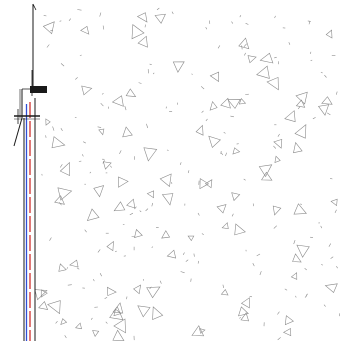 This screenshot has width=347, height=341. What do you see at coordinates (34, 49) in the screenshot?
I see `boundary-line` at bounding box center [34, 49].